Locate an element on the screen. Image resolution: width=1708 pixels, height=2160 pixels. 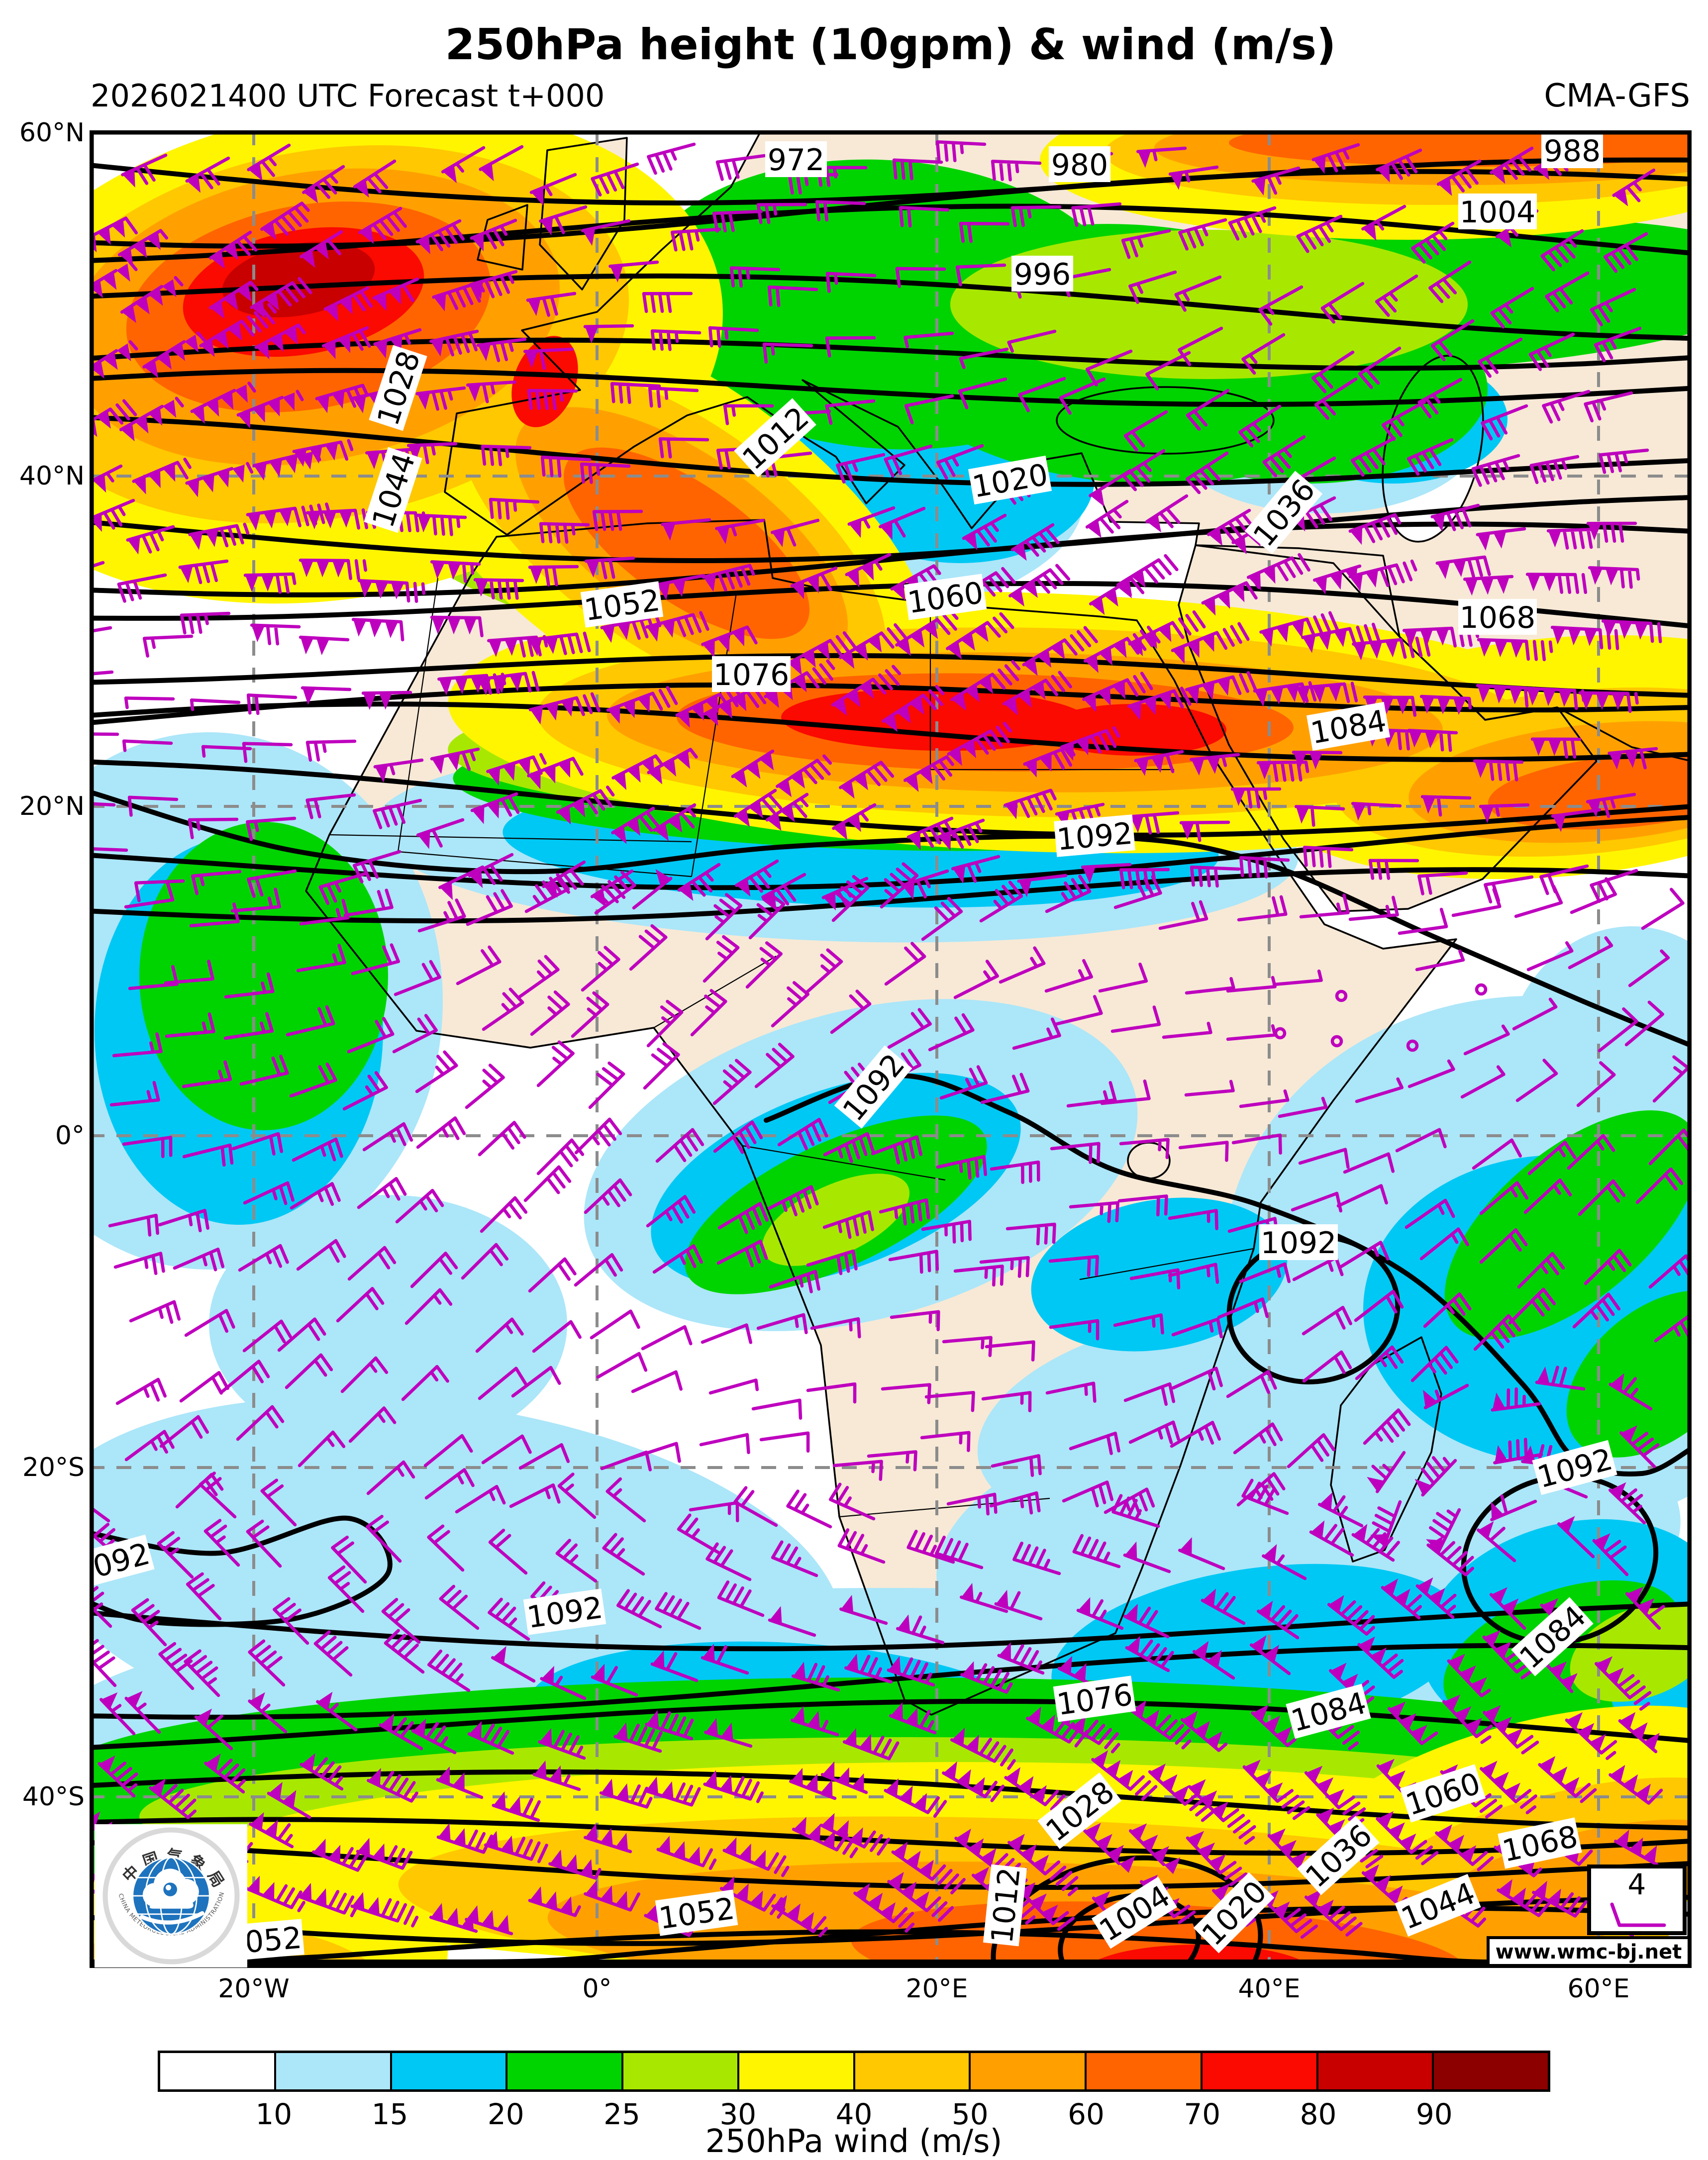
lon-tick-label: 40°E is located at coordinates (1269, 1989).